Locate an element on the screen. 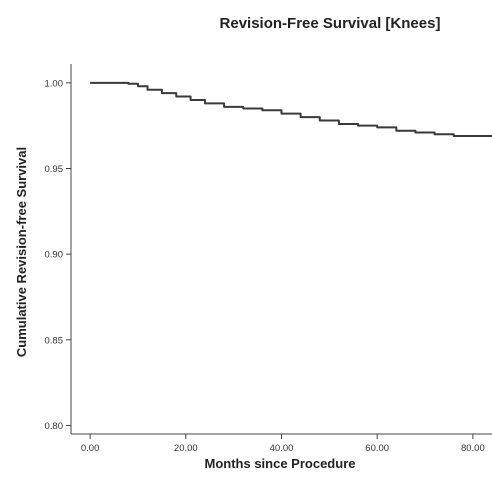 The height and width of the screenshot is (479, 492). x-tick-label: 80.00 is located at coordinates (473, 448).